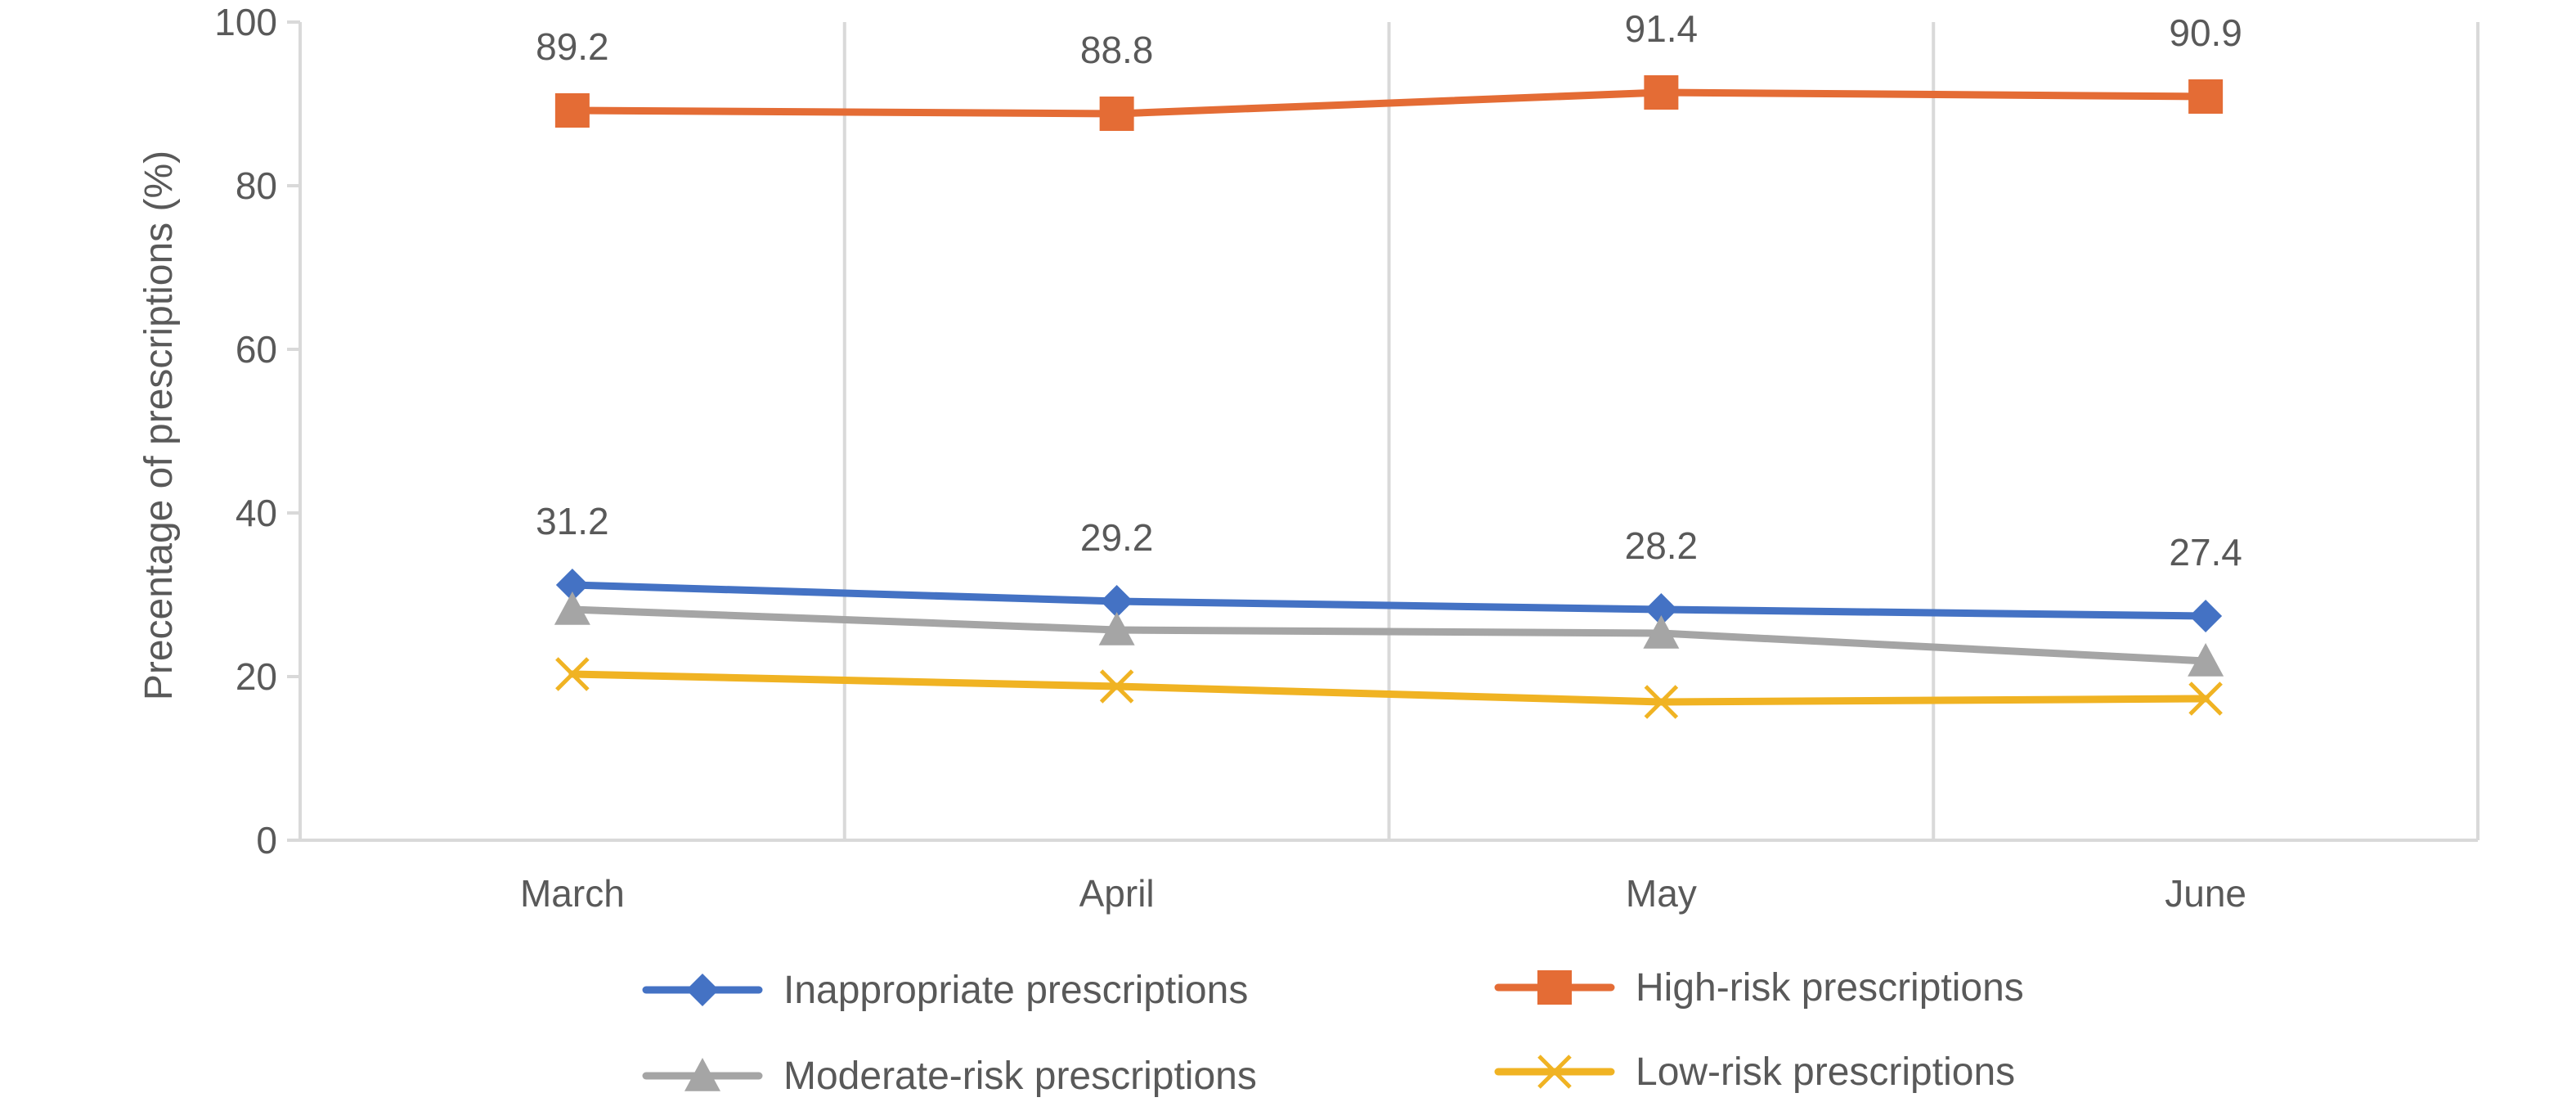  I want to click on y-axis-title: Precentage of prescriptions (%), so click(159, 426).